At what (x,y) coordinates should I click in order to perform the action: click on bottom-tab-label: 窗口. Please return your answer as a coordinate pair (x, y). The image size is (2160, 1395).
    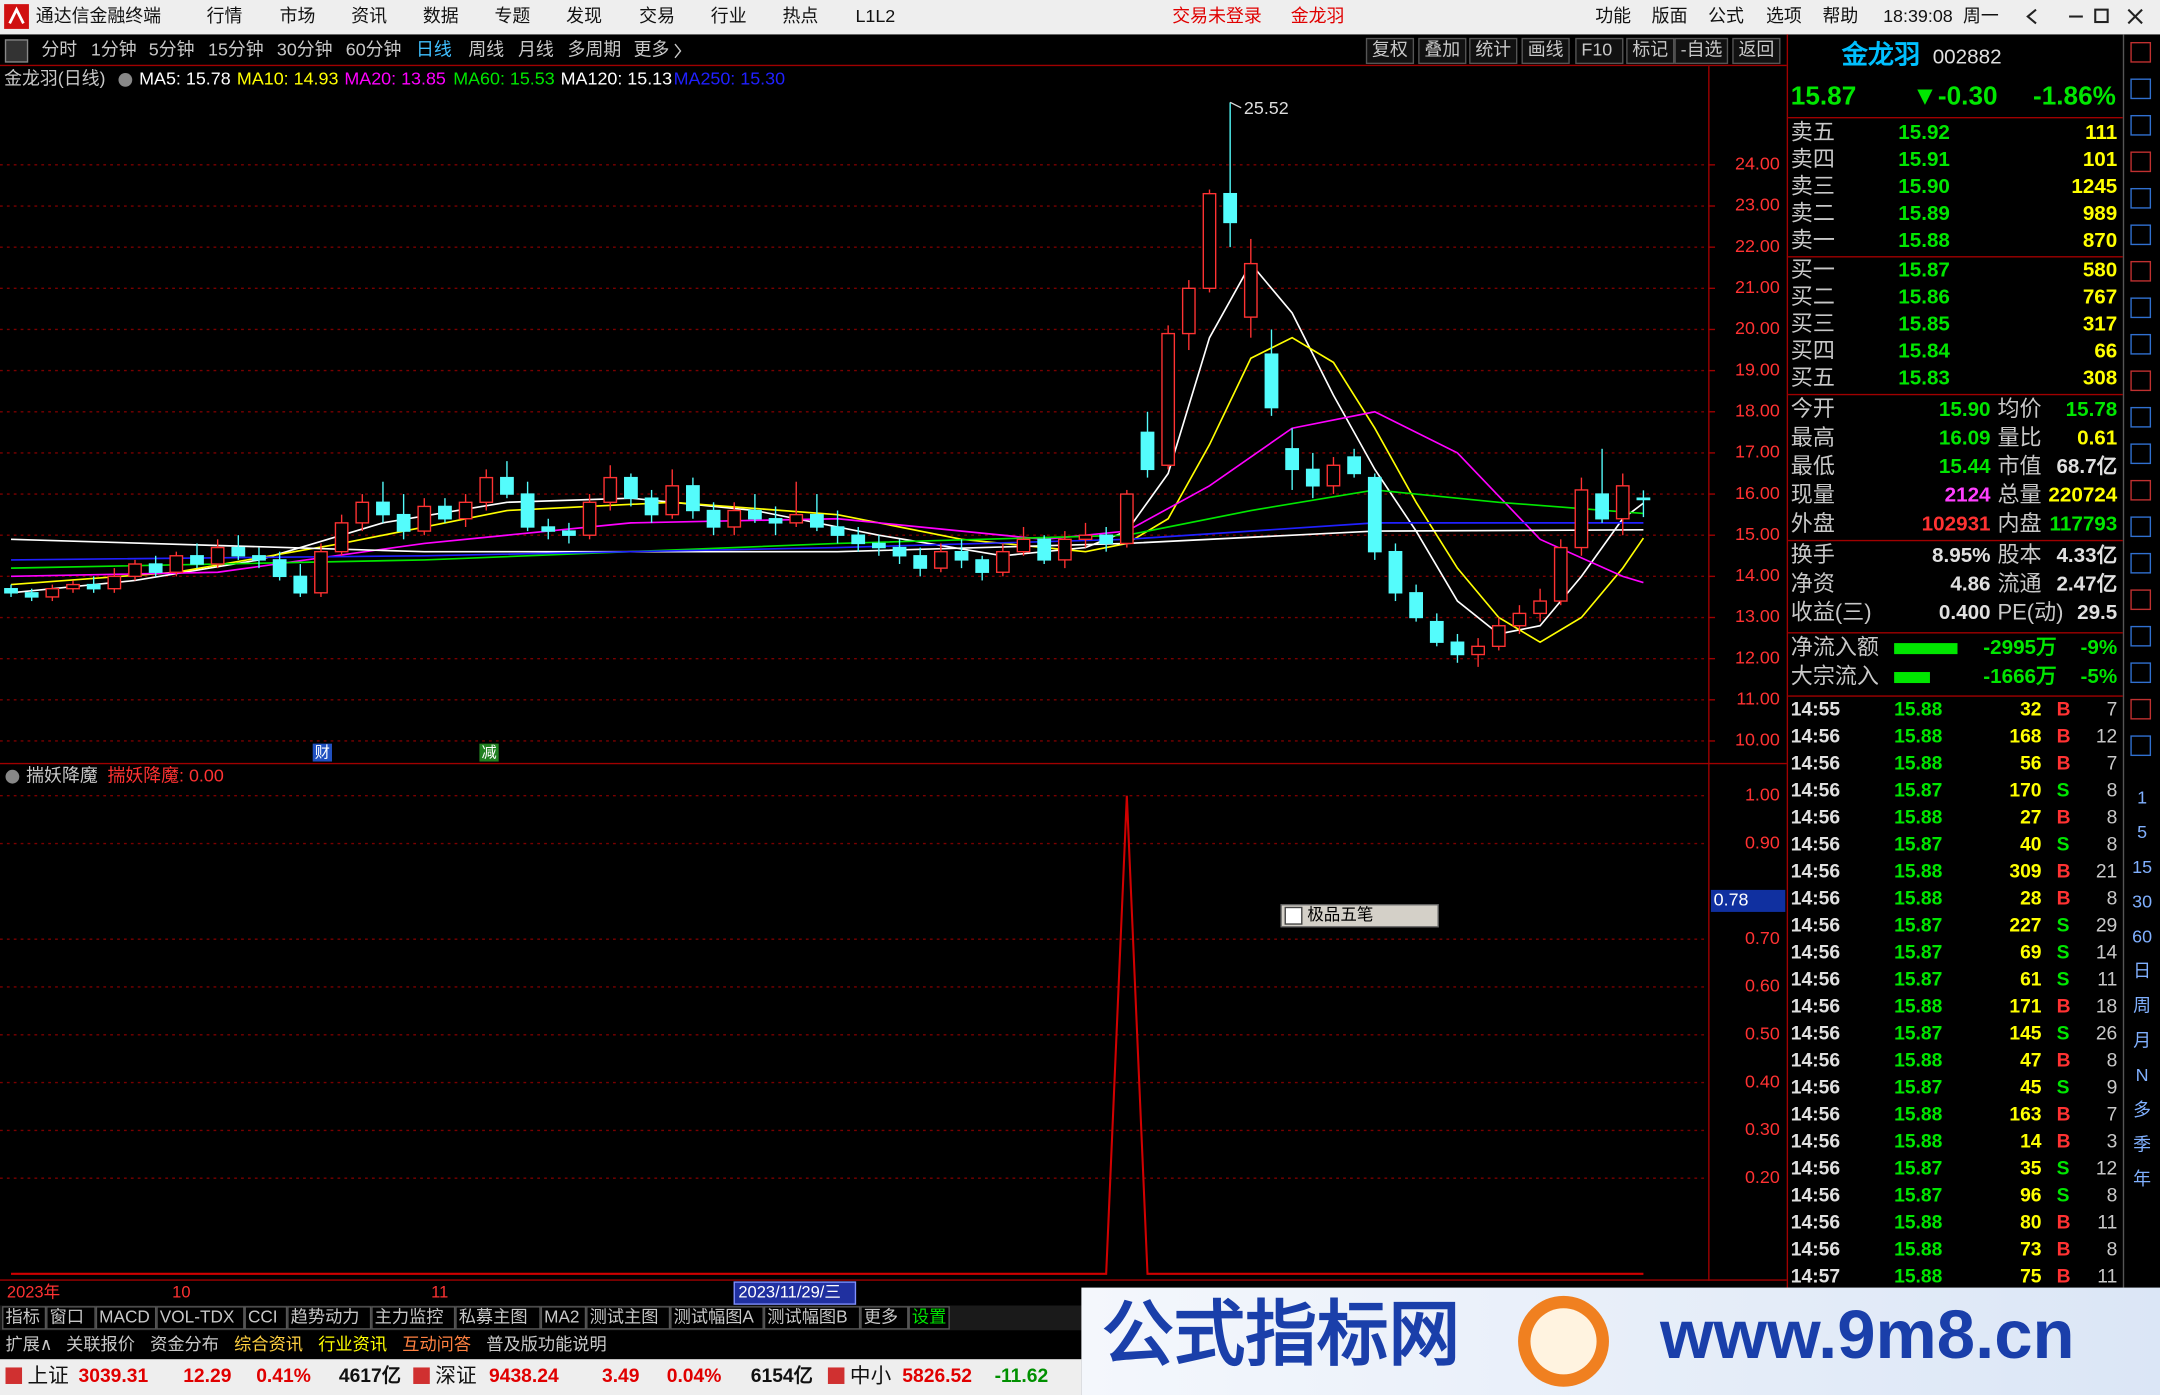
    Looking at the image, I should click on (67, 1316).